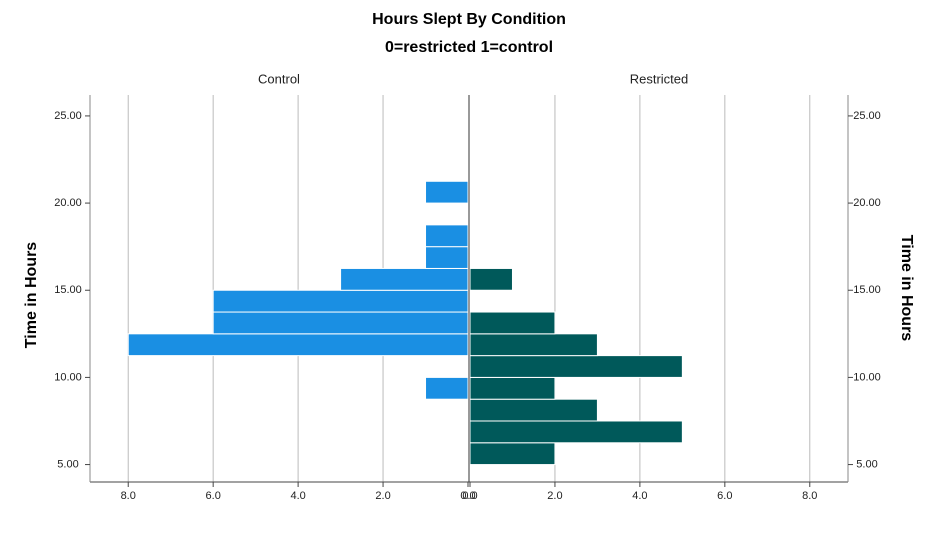 The image size is (938, 554). I want to click on panel-label: Control, so click(279, 78).